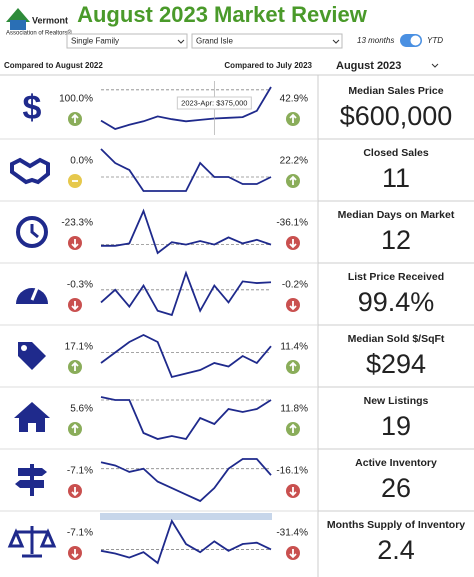 This screenshot has height=577, width=474. Describe the element at coordinates (435, 40) in the screenshot. I see `toggle-label: YTD` at that location.